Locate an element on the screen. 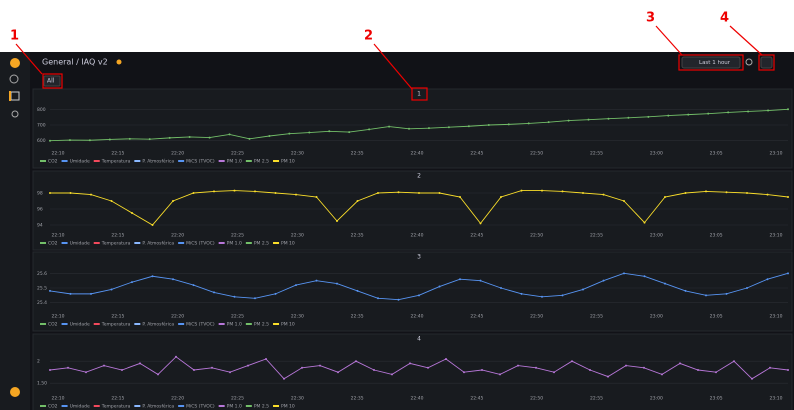  y-tick-label: 700 is located at coordinates (41, 126).